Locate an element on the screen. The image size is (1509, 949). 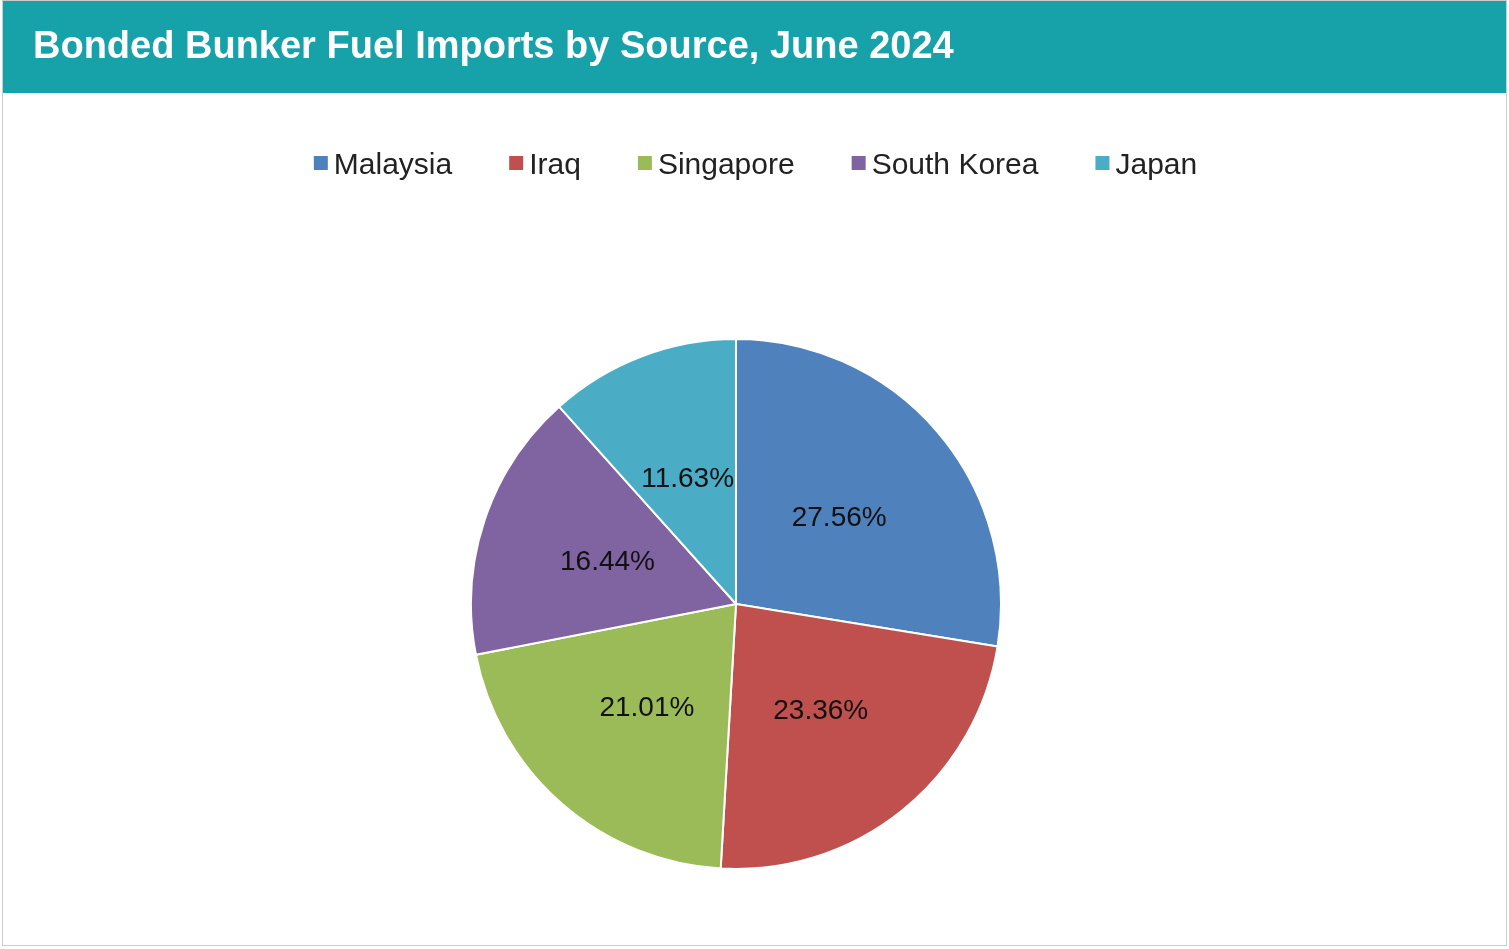
legend-label: Iraq is located at coordinates (555, 163).